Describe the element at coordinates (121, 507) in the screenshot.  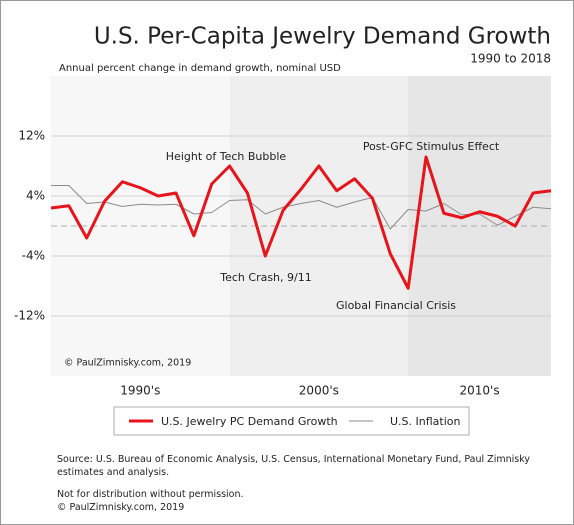
I see `copyright: © PaulZimnisky.com, 2019` at that location.